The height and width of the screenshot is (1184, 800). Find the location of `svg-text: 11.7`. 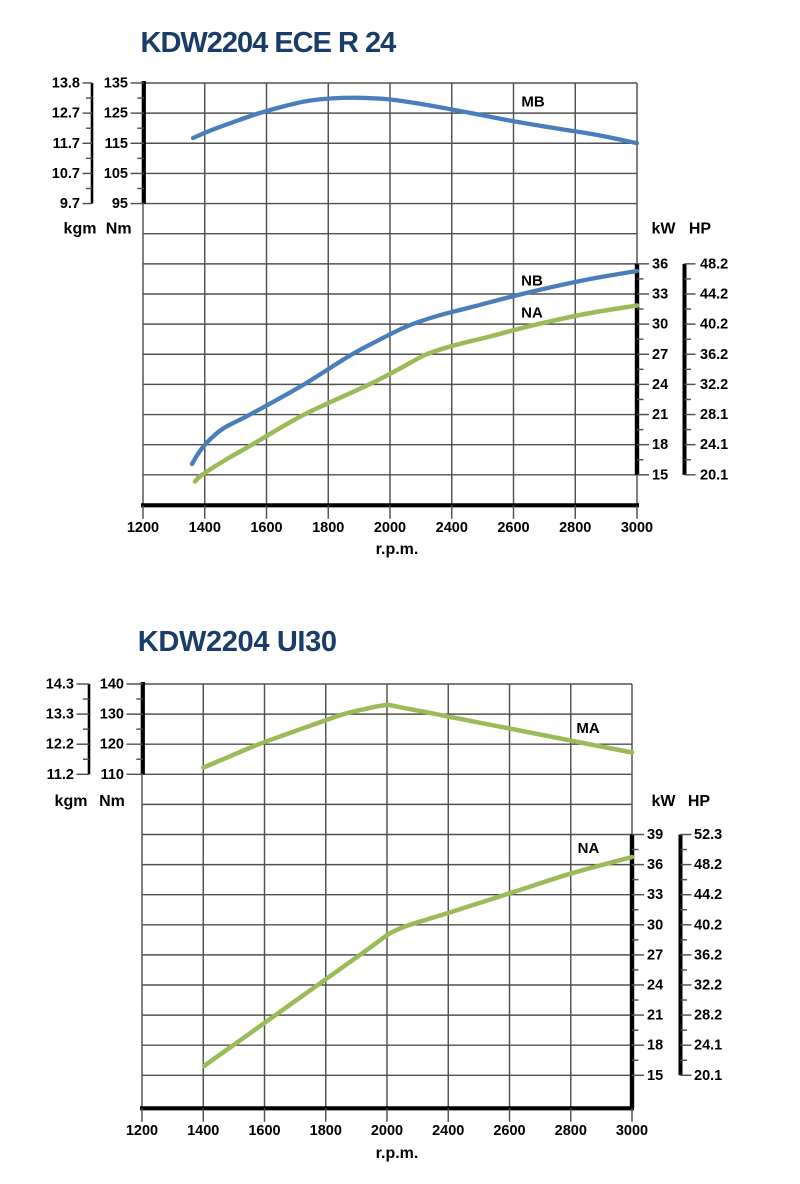

svg-text: 11.7 is located at coordinates (66, 144).